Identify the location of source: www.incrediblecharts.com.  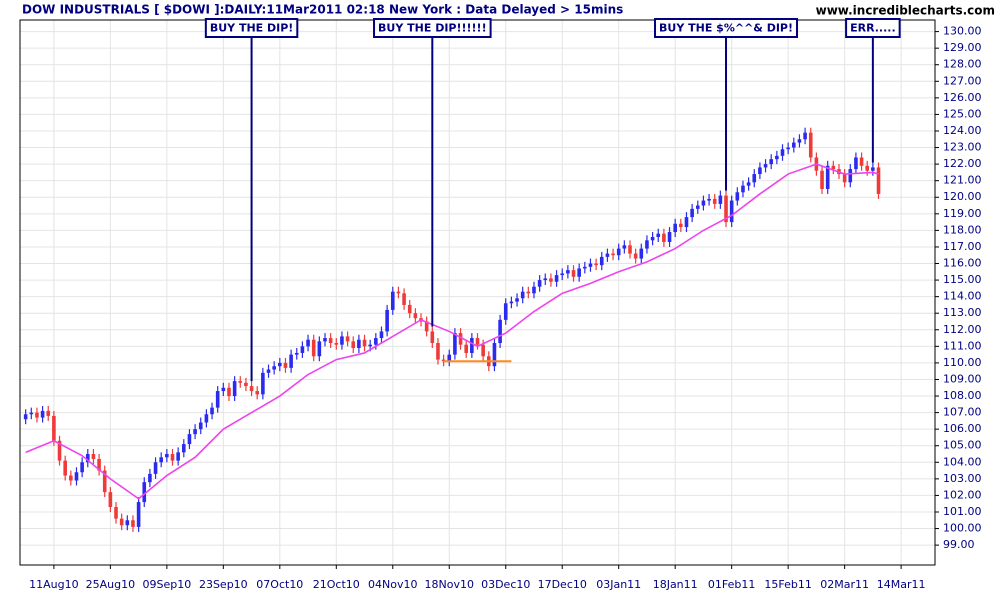
(905, 11).